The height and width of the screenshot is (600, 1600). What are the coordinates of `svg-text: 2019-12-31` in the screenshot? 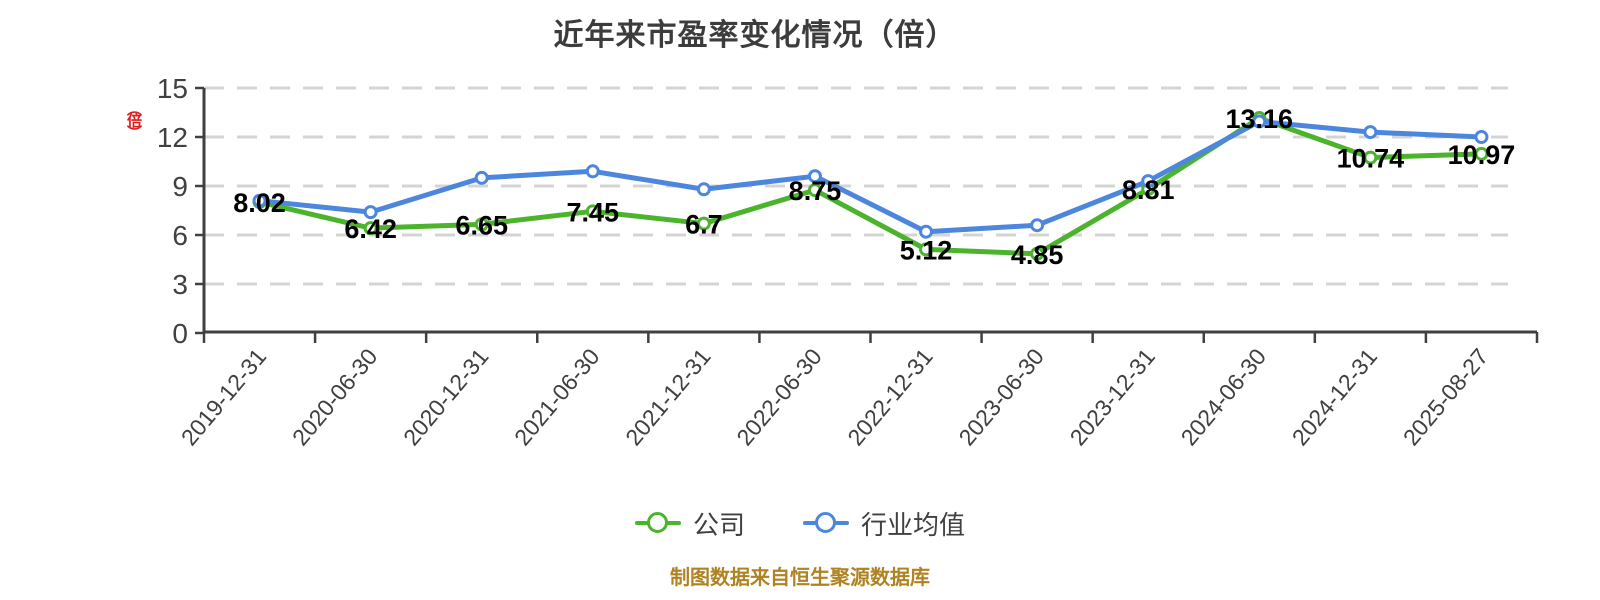 It's located at (224, 397).